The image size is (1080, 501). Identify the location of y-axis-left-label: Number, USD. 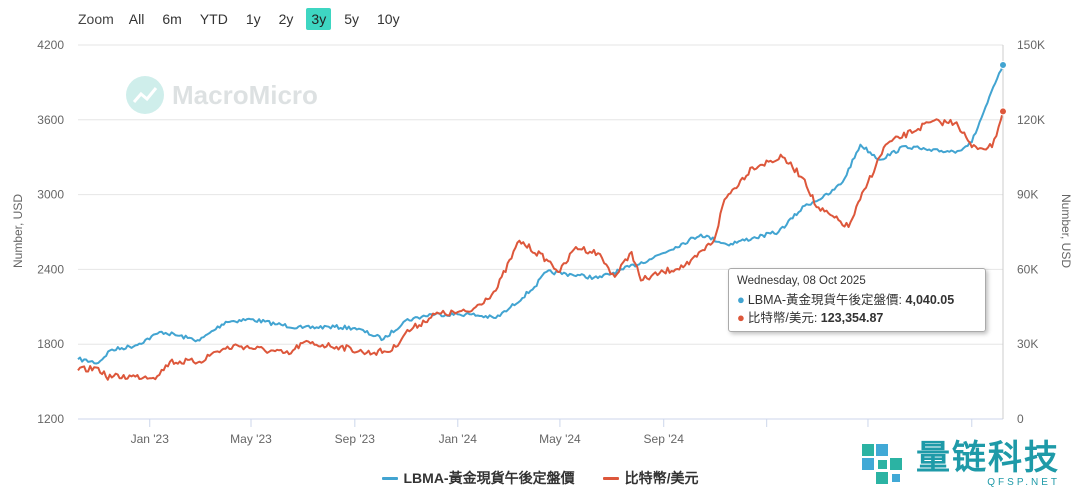
(18, 231).